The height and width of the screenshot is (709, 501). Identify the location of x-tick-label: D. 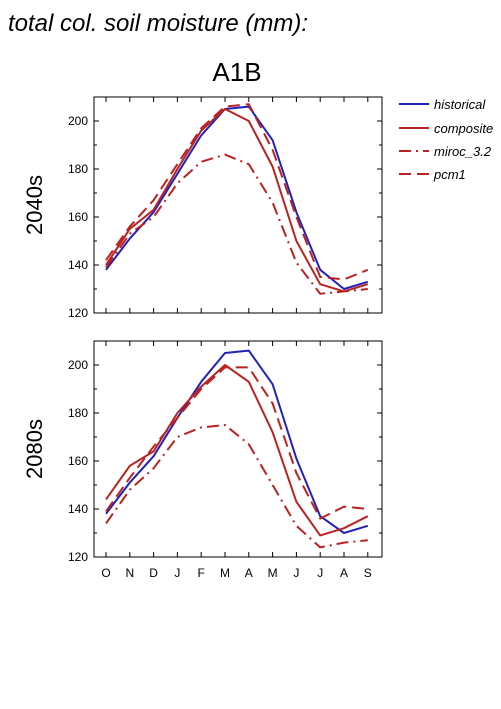
(153, 573).